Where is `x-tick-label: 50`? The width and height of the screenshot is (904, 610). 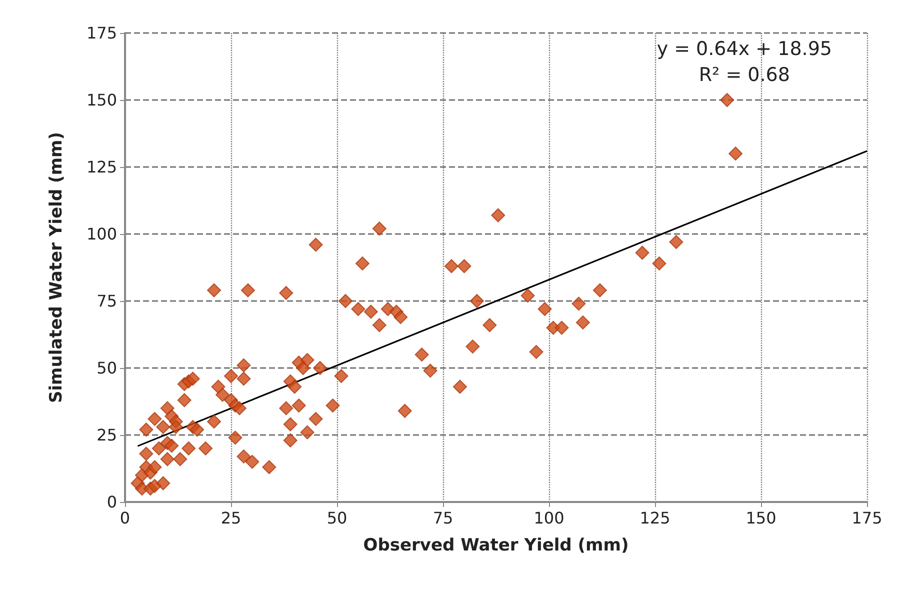 x-tick-label: 50 is located at coordinates (337, 518).